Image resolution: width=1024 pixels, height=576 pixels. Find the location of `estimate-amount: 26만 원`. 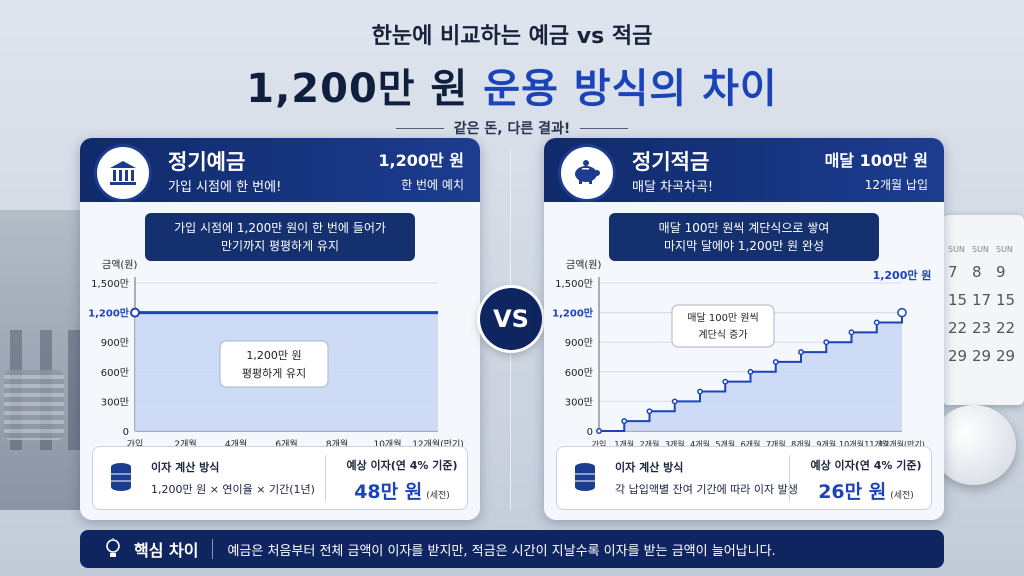

estimate-amount: 26만 원 is located at coordinates (852, 492).